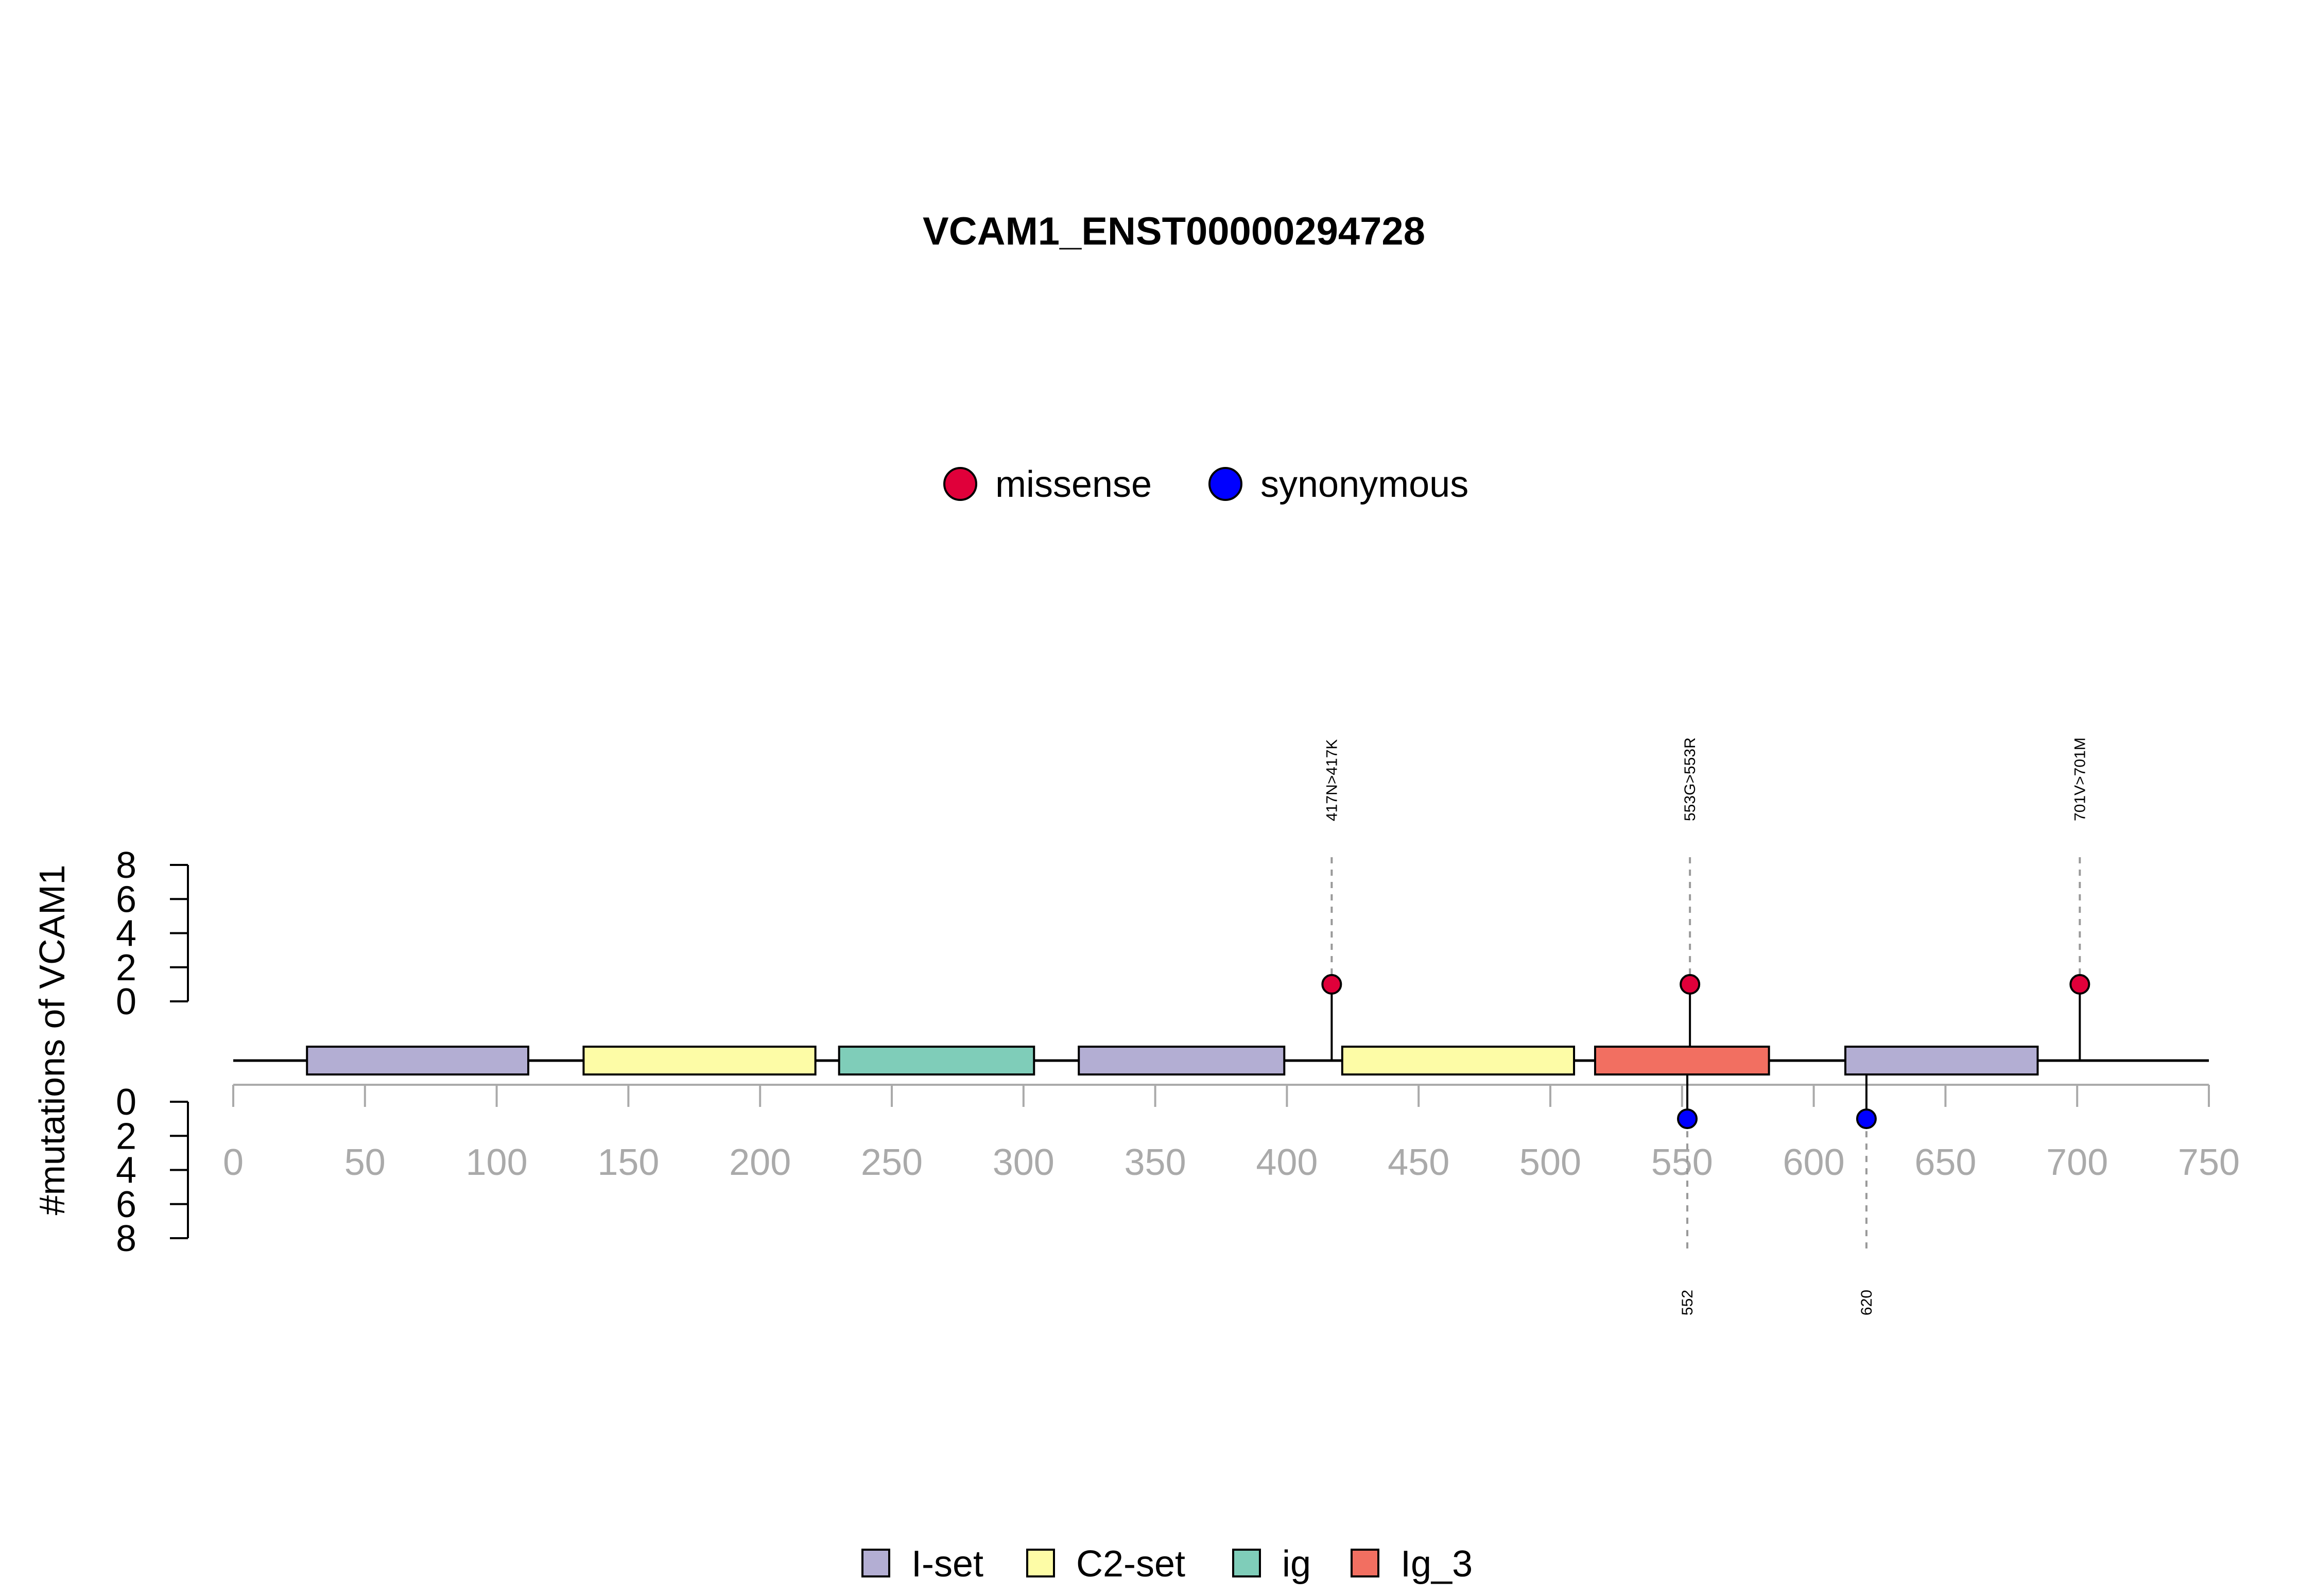 Image resolution: width=2317 pixels, height=1596 pixels. I want to click on mutation-label: 552, so click(1687, 1302).